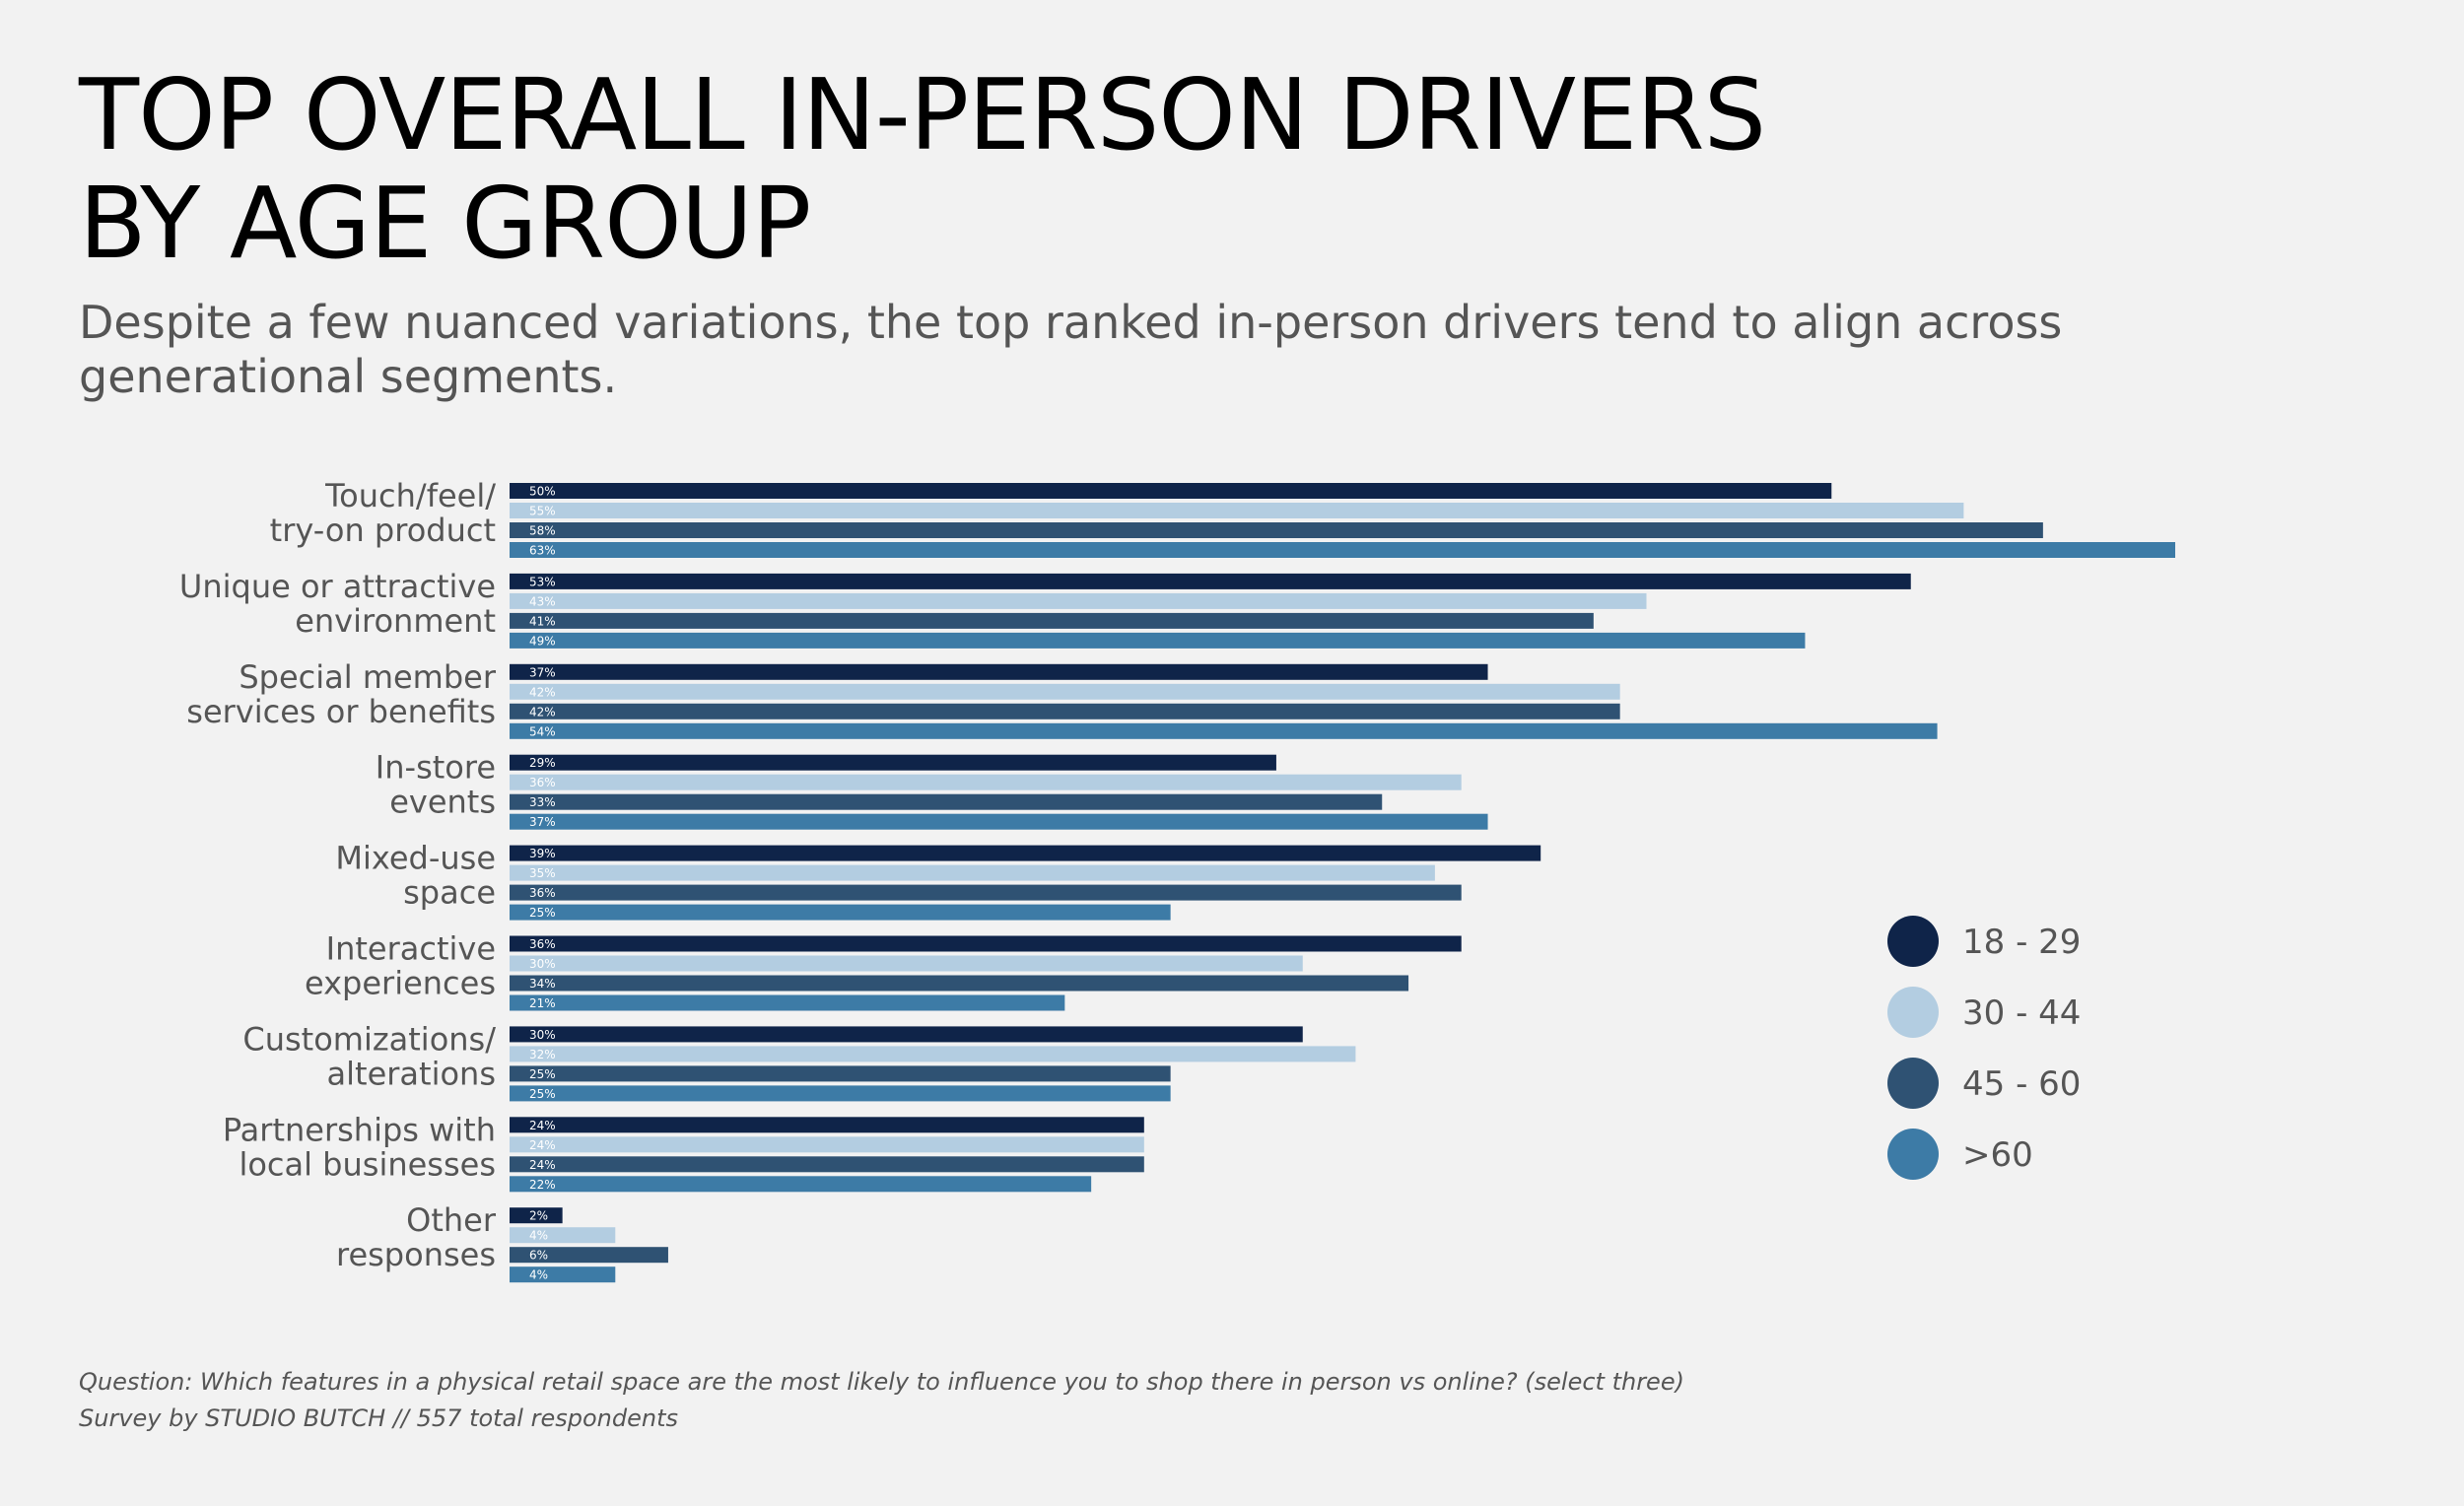 The width and height of the screenshot is (2464, 1506). I want to click on bar-value-label: 63%, so click(542, 551).